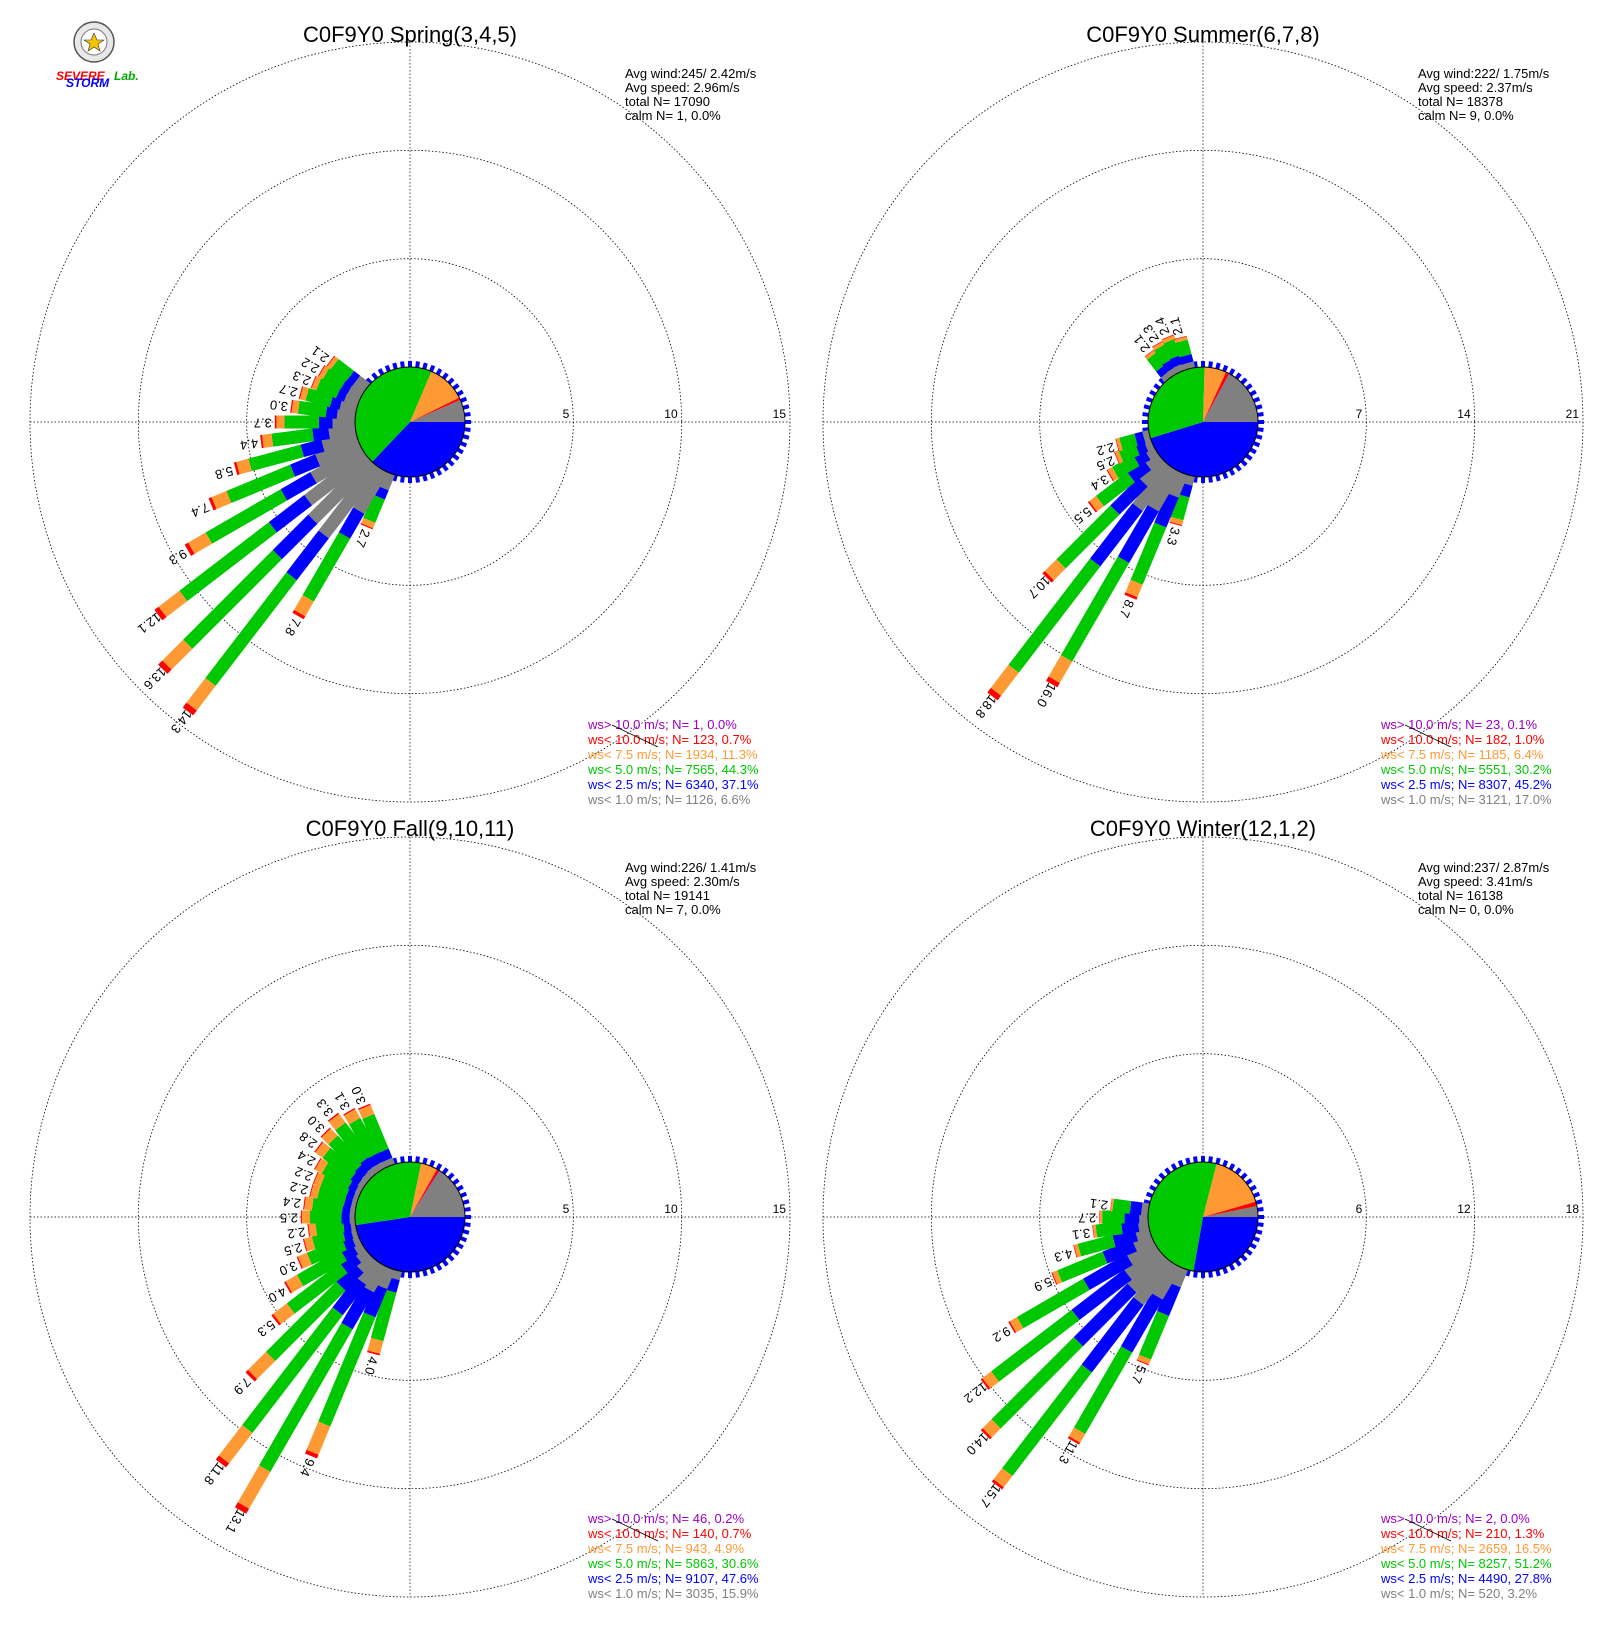 This screenshot has height=1640, width=1620. Describe the element at coordinates (1043, 1284) in the screenshot. I see `bar-value-label: 5.9` at that location.